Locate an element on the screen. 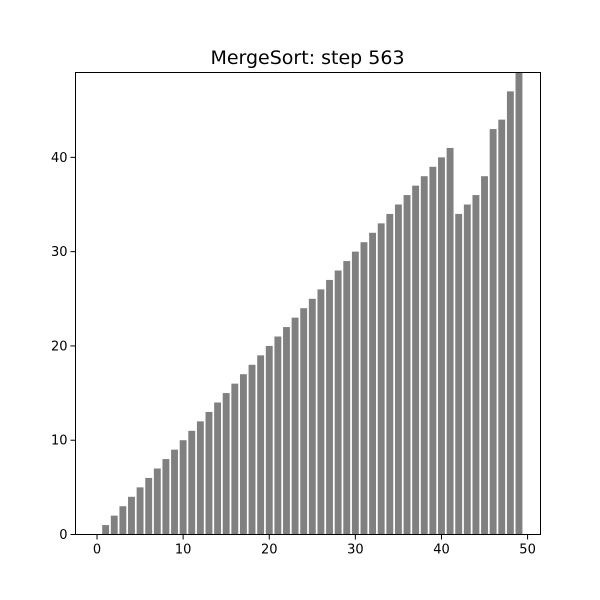  y-axis: 0 10 20 30 40 is located at coordinates (63, 347).